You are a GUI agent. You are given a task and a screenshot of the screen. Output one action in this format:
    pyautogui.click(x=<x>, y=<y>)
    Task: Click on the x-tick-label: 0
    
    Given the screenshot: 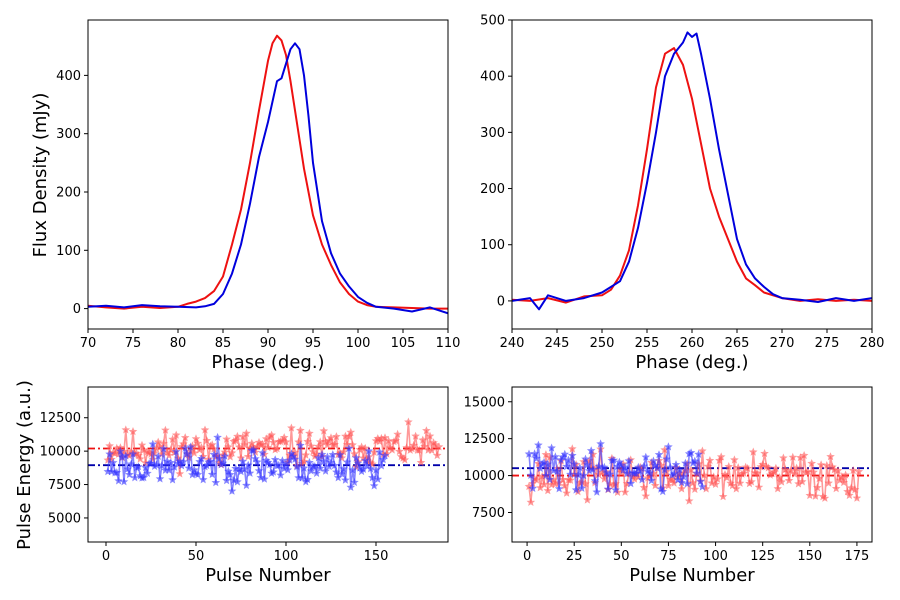 What is the action you would take?
    pyautogui.click(x=527, y=556)
    